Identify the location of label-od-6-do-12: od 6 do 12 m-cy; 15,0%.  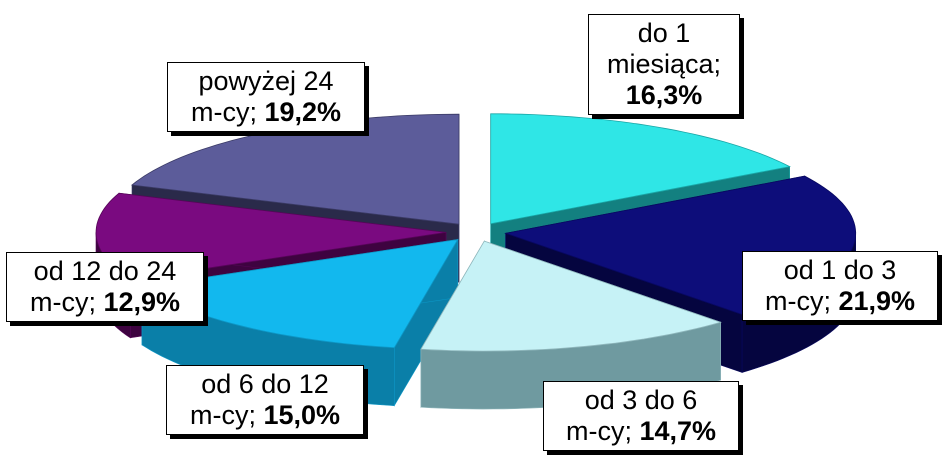
(265, 400).